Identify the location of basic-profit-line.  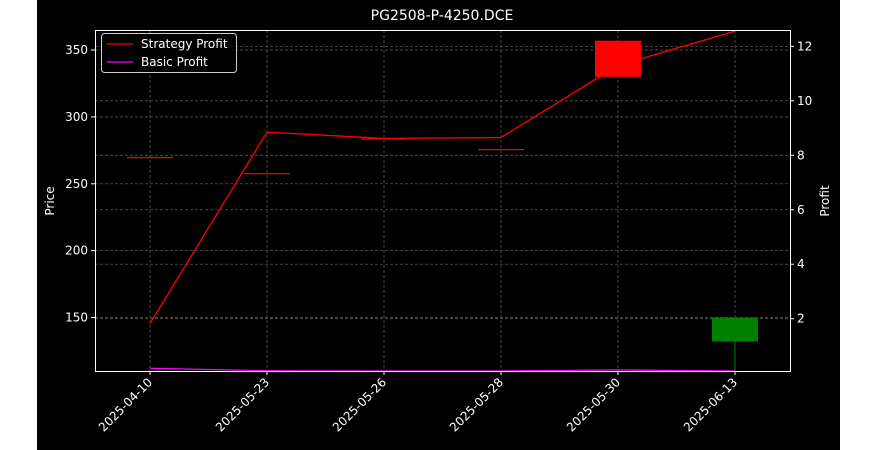
(442, 369).